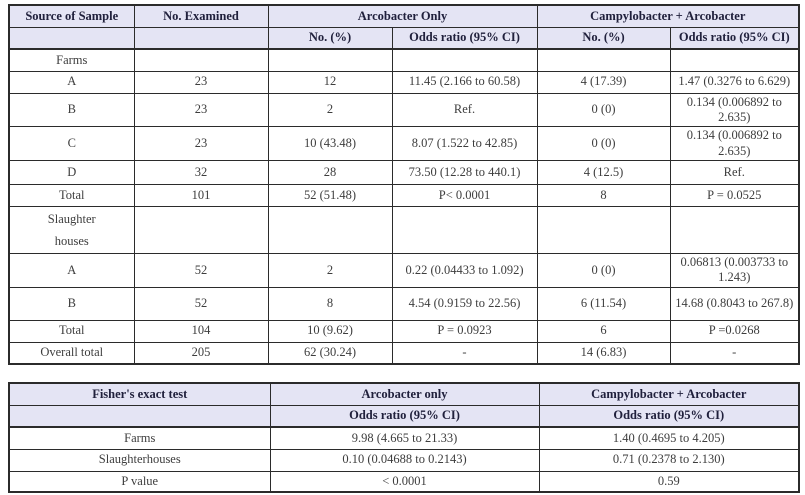 This screenshot has width=805, height=495. I want to click on cell-source: D, so click(71, 172).